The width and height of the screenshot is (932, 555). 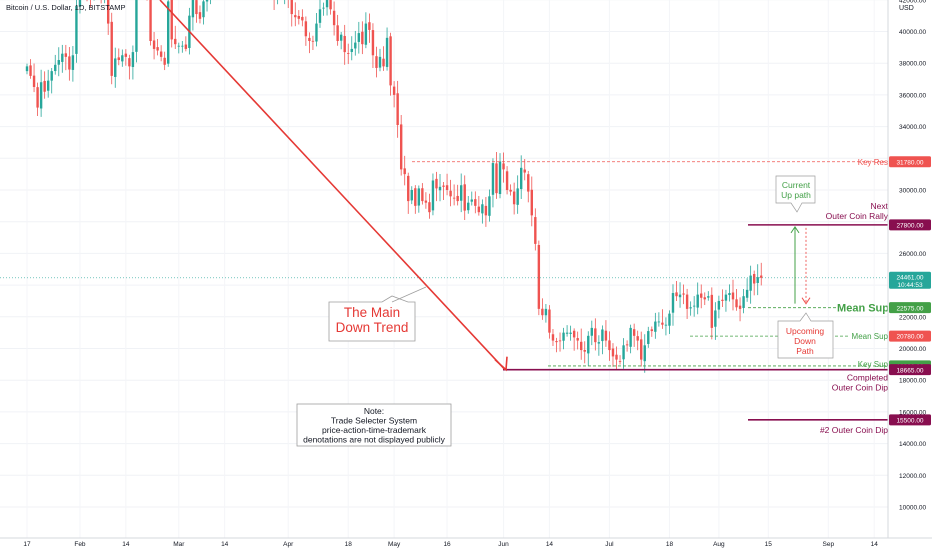 I want to click on up-path-text: Current Up path, so click(x=796, y=190).